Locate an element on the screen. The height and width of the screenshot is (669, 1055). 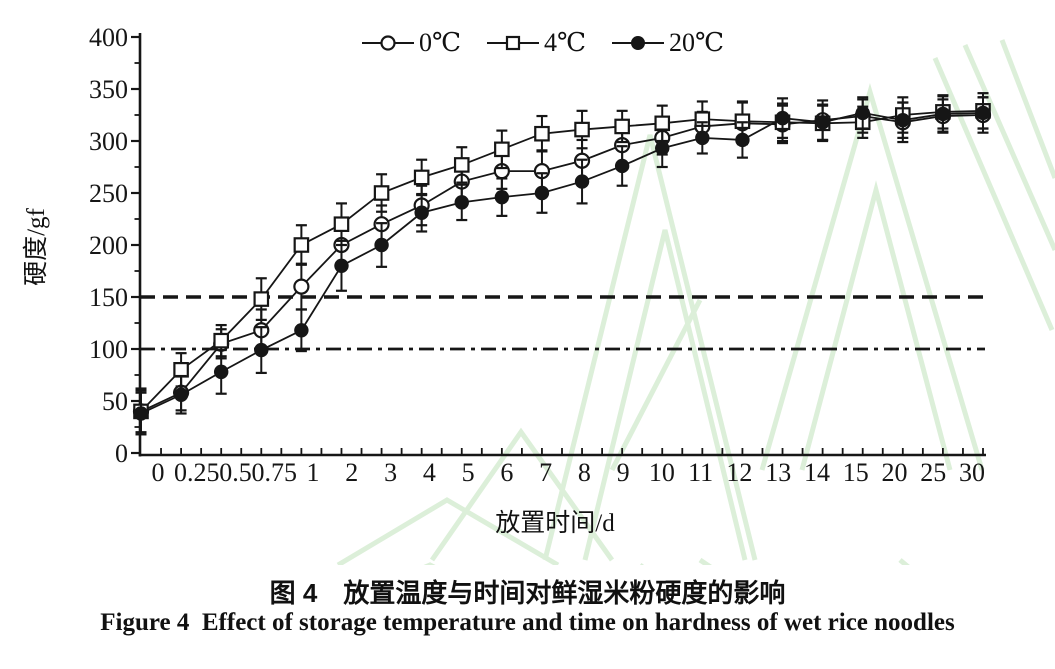
x-axis-title: 放置时间/d is located at coordinates (555, 523).